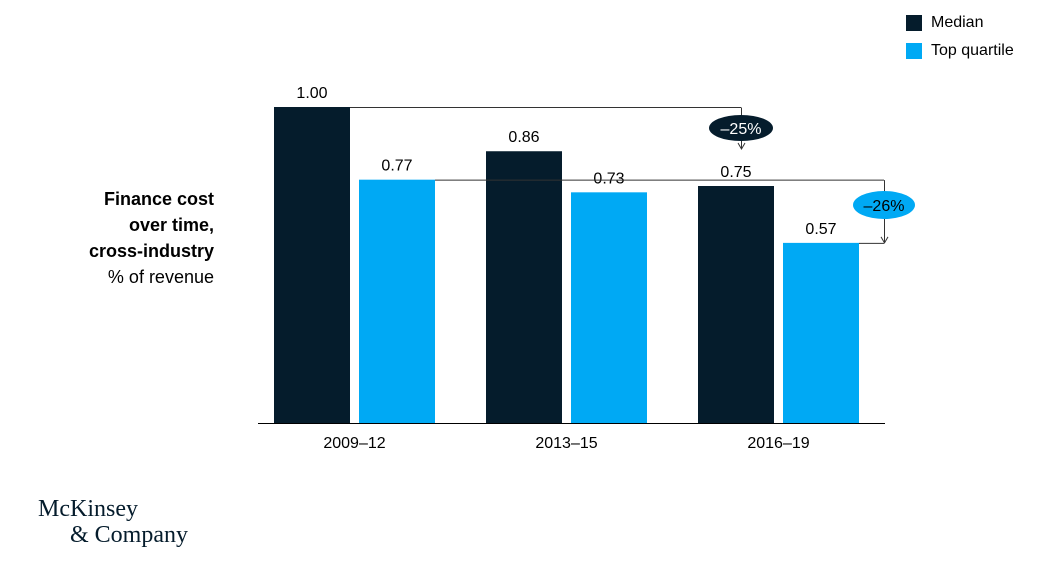 The height and width of the screenshot is (571, 1050). I want to click on logo-line-1: McKinsey, so click(88, 509).